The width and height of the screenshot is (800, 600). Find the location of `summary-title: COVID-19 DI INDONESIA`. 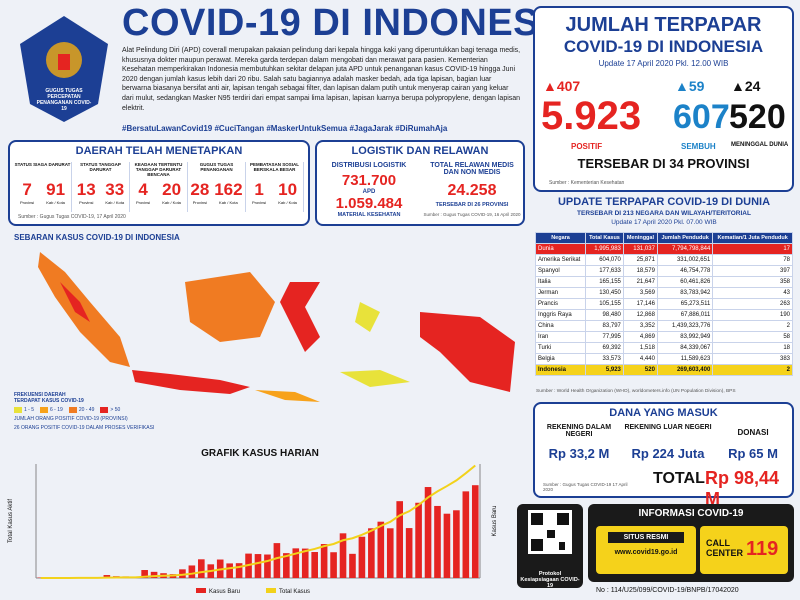

summary-title: COVID-19 DI INDONESIA is located at coordinates (663, 46).